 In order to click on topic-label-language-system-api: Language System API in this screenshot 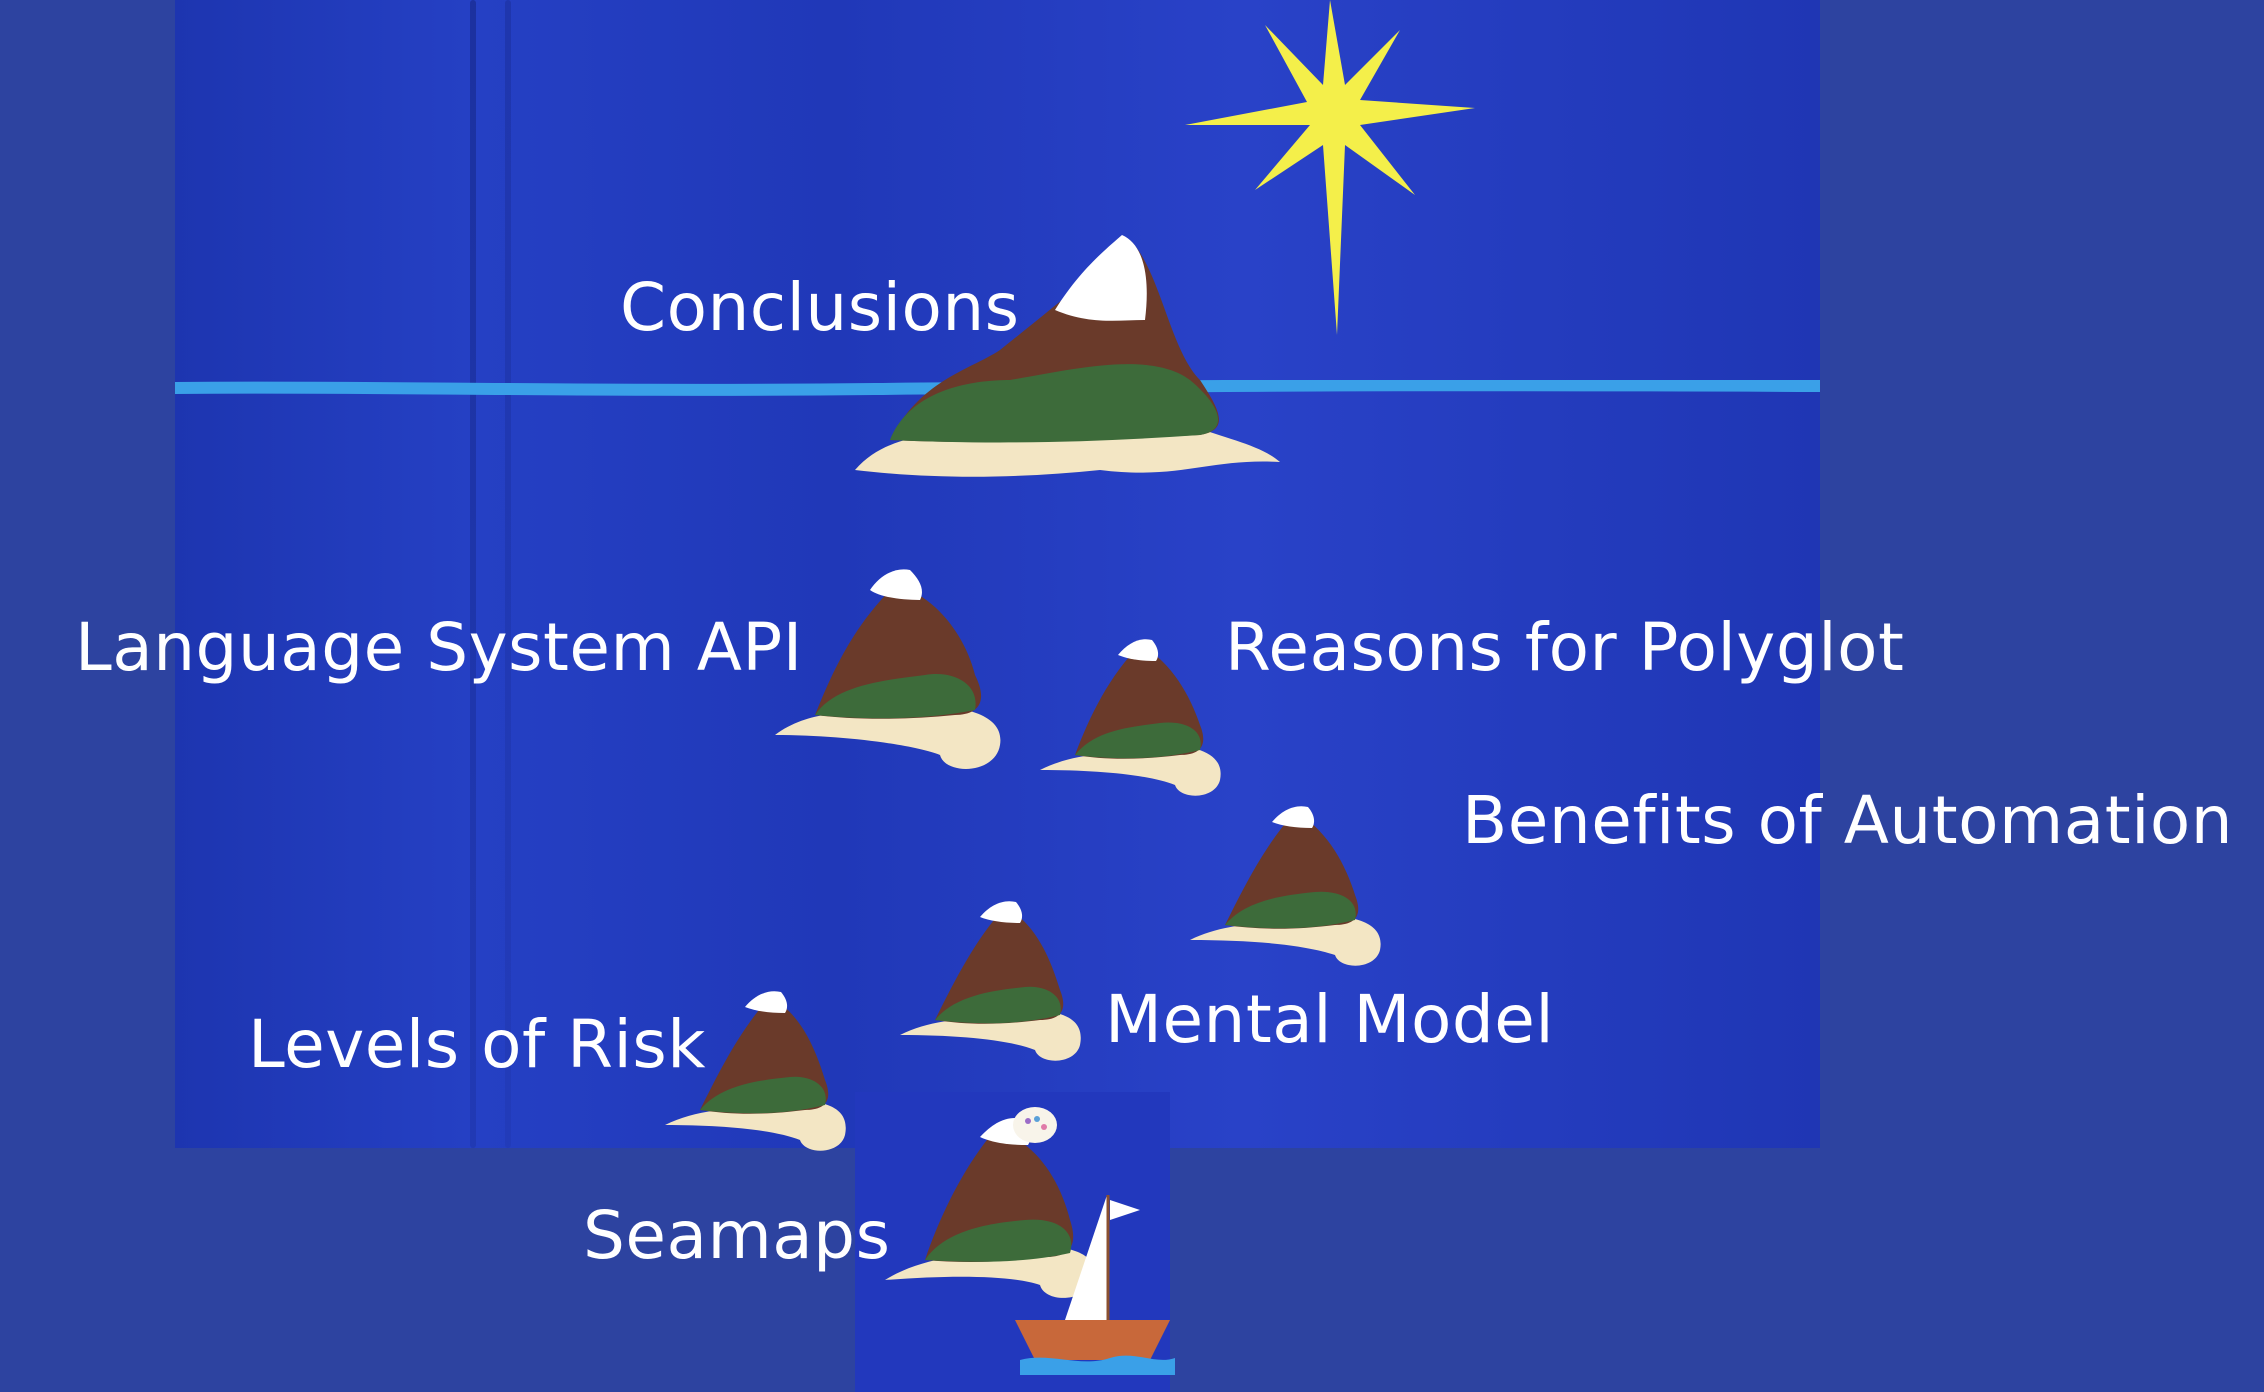, I will do `click(439, 647)`.